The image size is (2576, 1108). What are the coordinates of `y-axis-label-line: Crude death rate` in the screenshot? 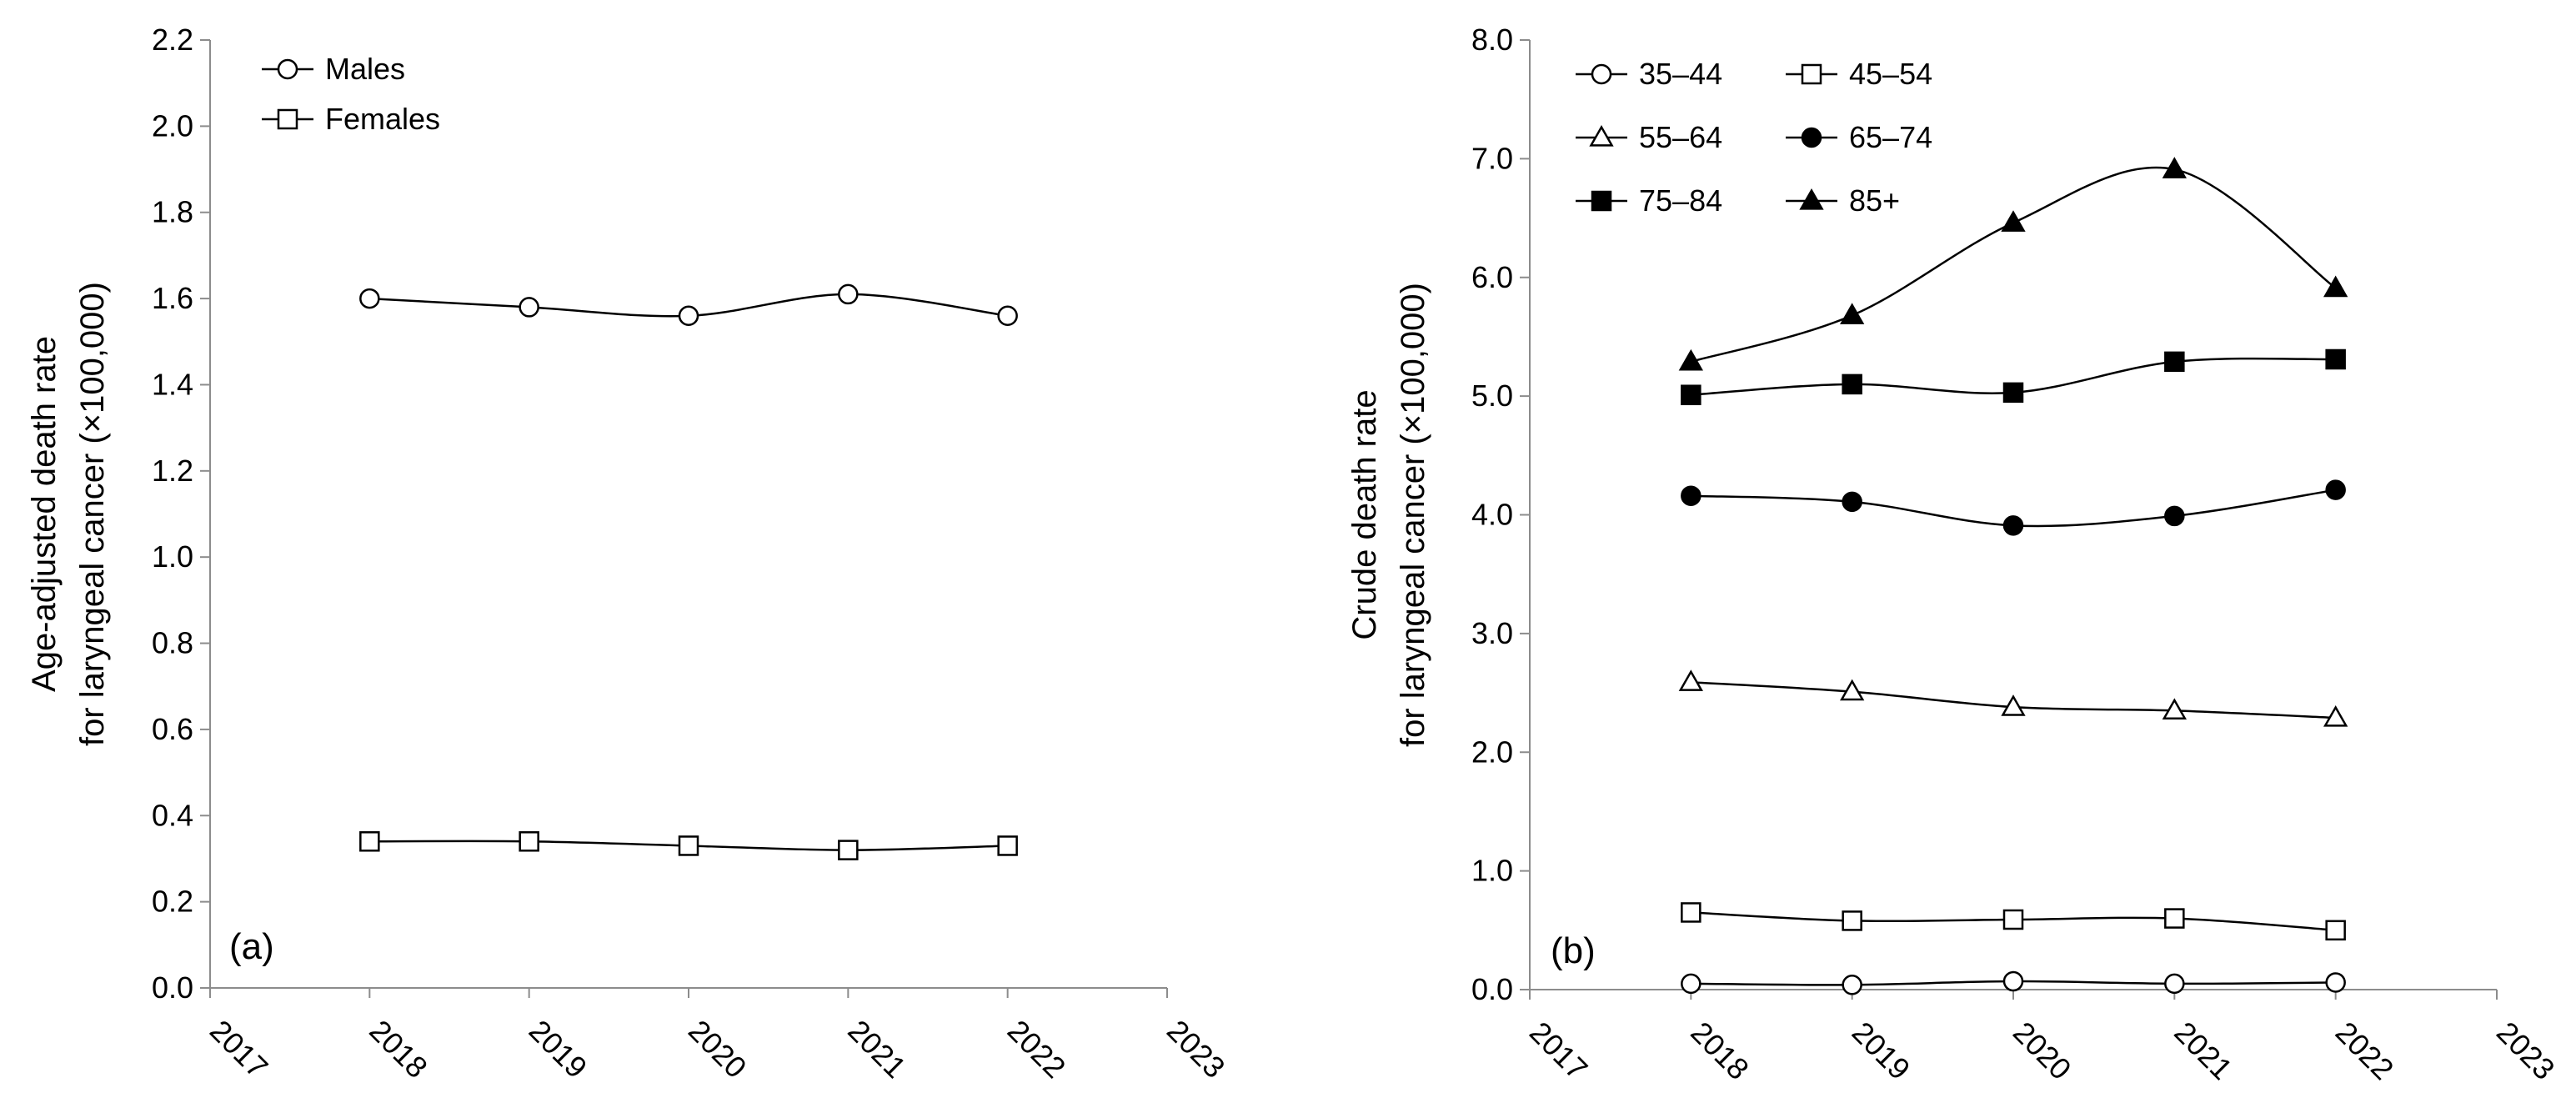 It's located at (1364, 514).